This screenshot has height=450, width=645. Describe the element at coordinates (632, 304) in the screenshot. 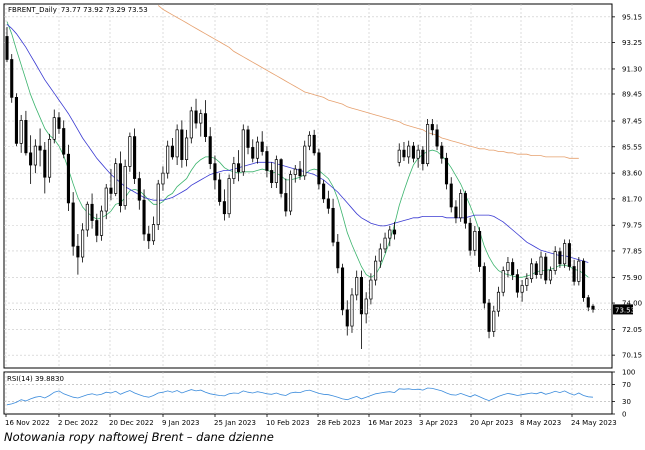

I see `price-tick-label: 74.00` at that location.